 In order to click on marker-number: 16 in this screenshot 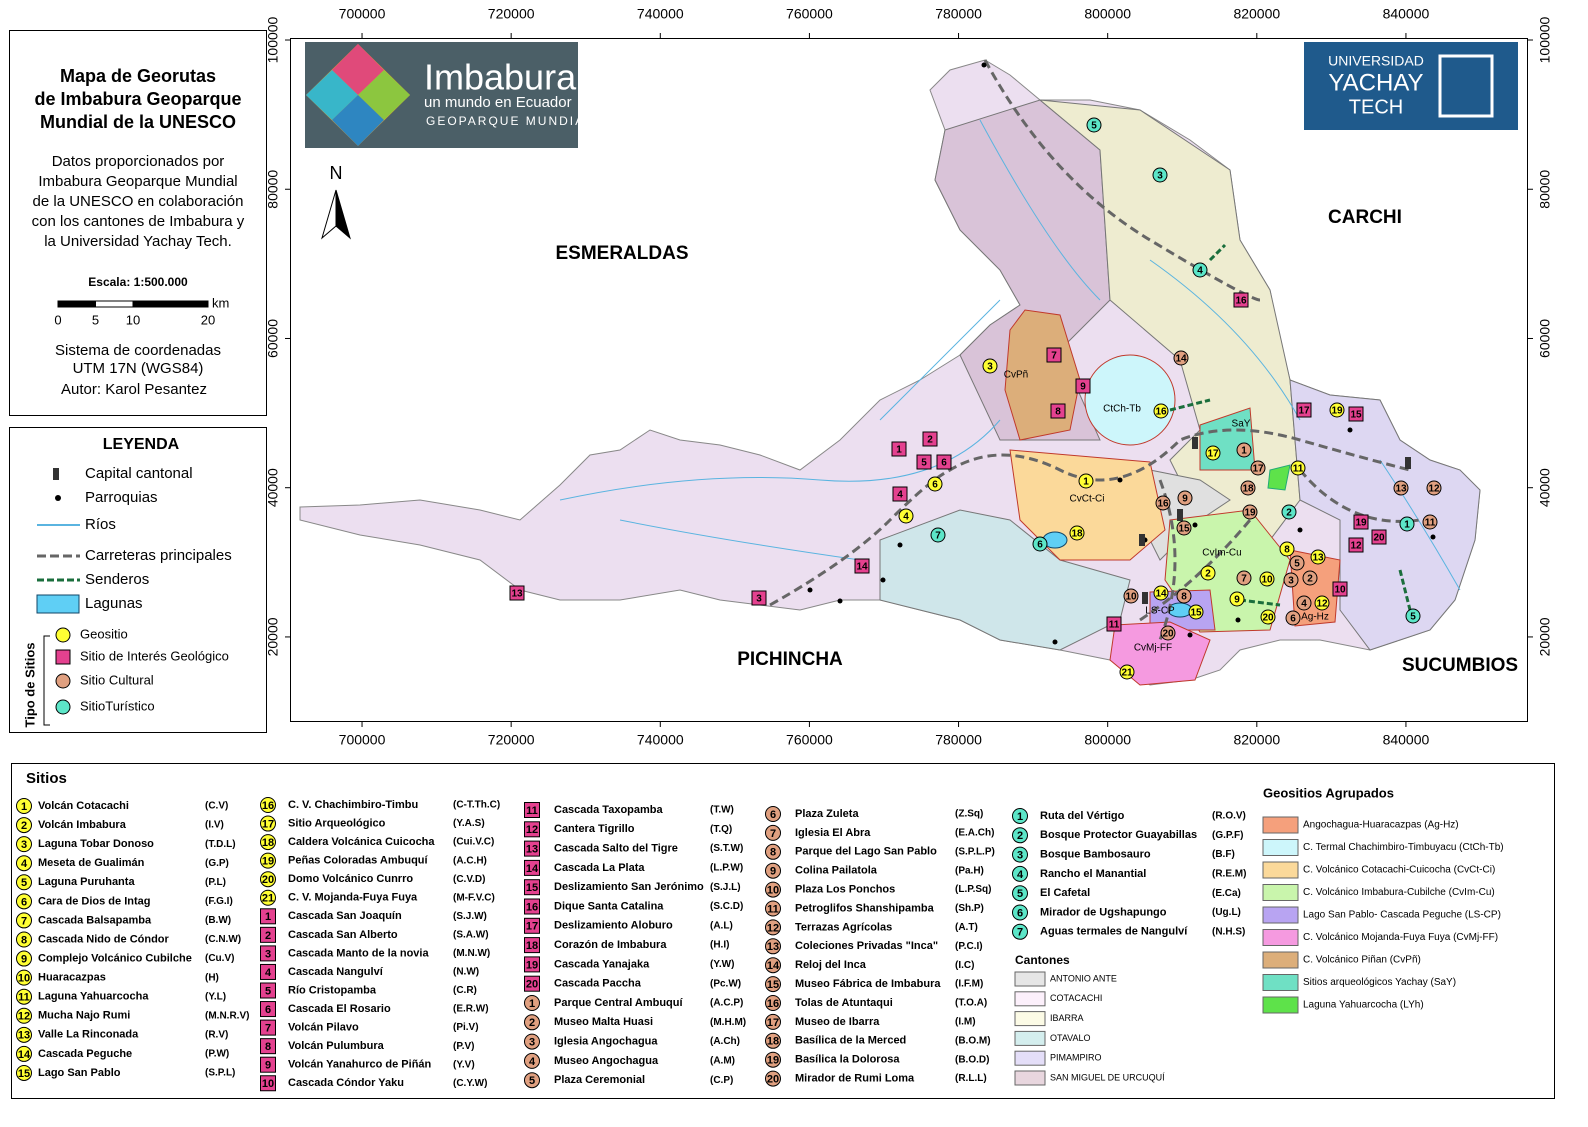, I will do `click(1241, 301)`.